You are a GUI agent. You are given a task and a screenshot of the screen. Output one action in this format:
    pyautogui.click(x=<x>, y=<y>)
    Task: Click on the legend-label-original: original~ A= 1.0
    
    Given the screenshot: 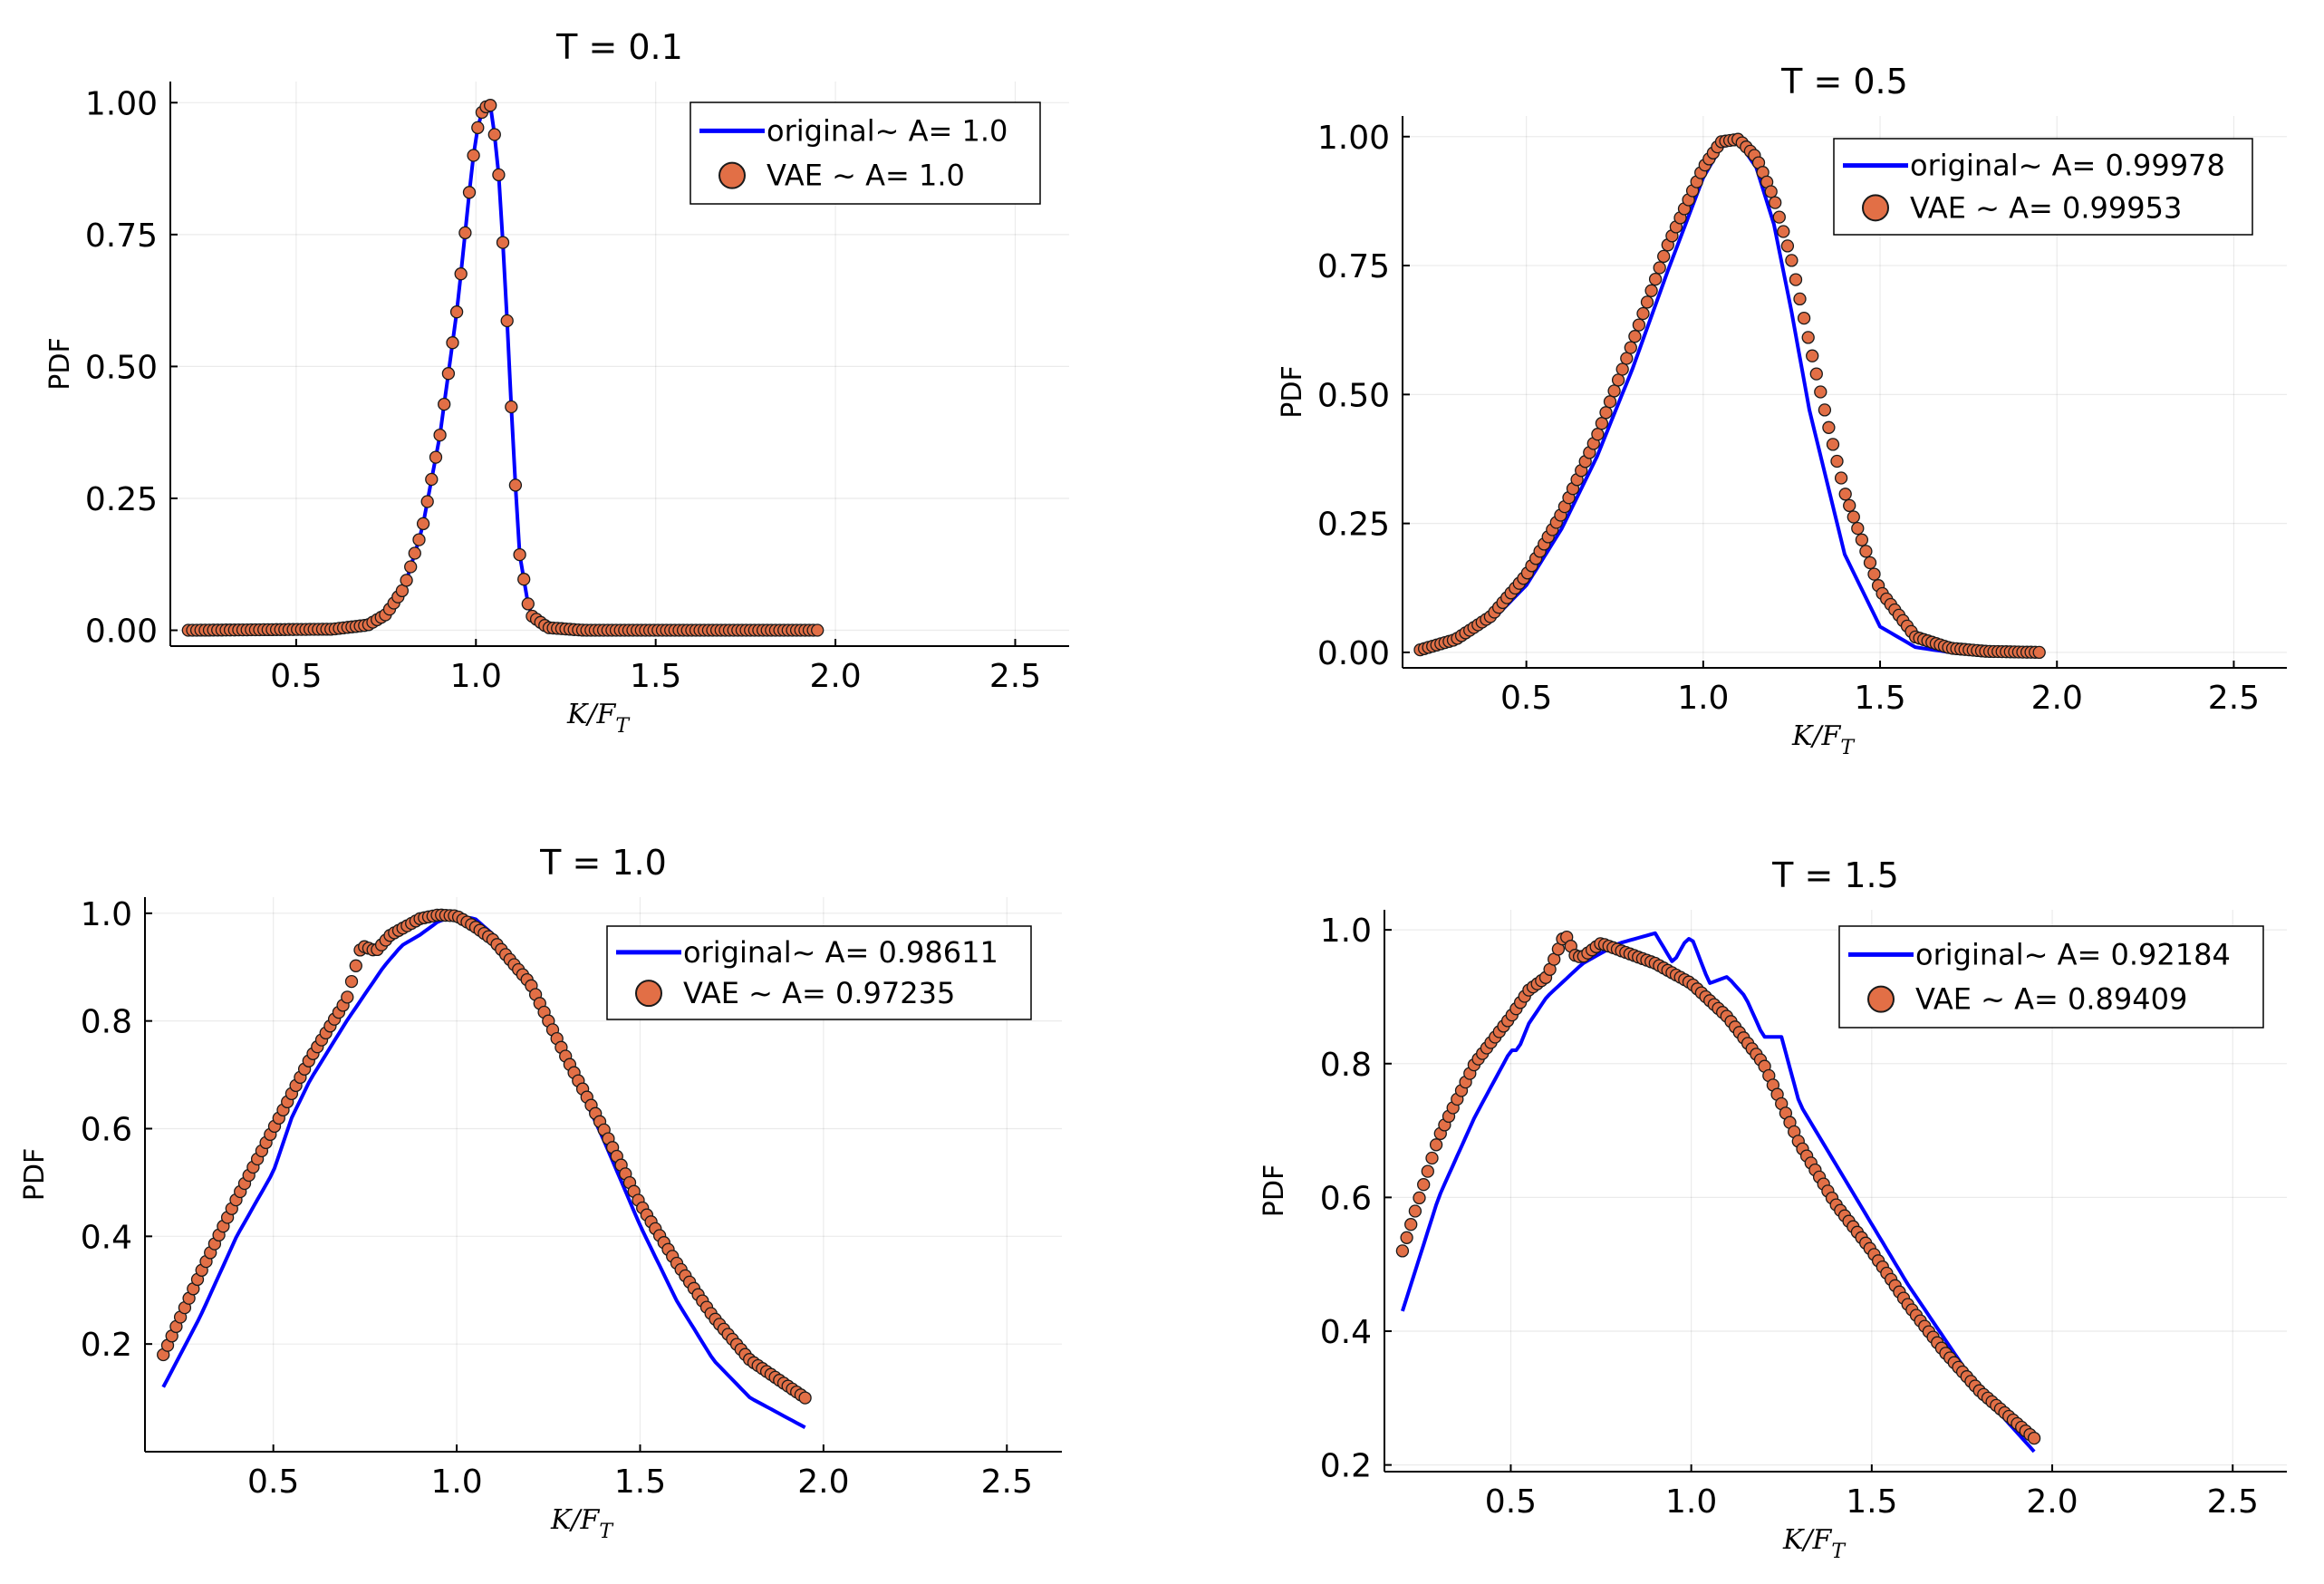 What is the action you would take?
    pyautogui.click(x=887, y=130)
    